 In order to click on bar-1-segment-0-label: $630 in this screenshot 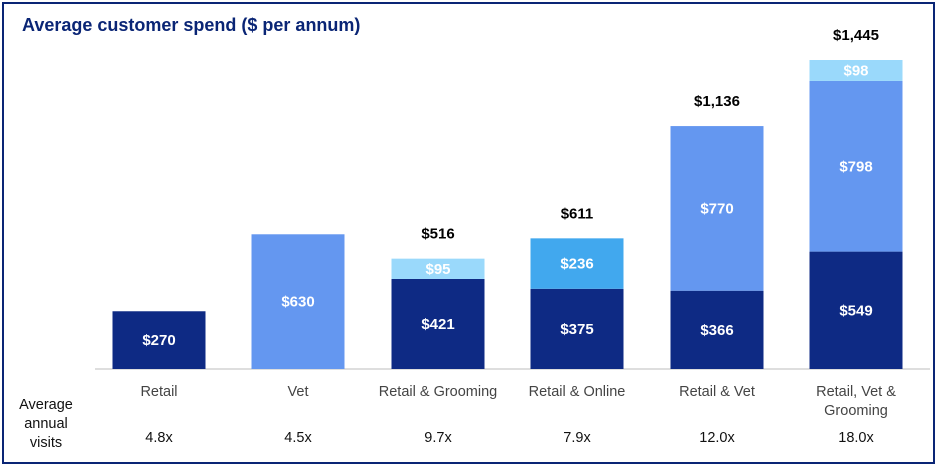, I will do `click(297, 302)`.